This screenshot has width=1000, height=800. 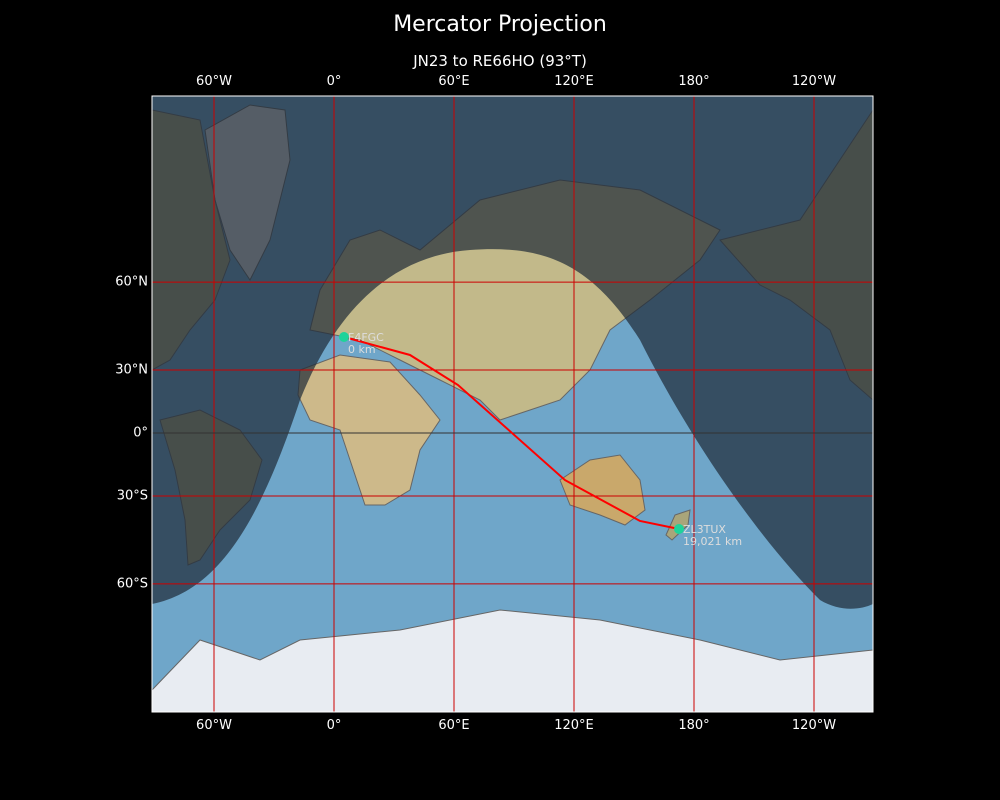 What do you see at coordinates (694, 81) in the screenshot?
I see `lon-tick-label-top: 180°` at bounding box center [694, 81].